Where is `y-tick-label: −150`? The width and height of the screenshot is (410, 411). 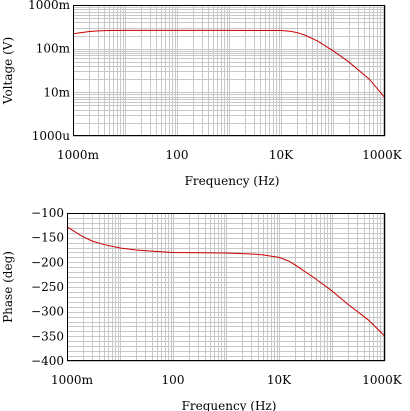 y-tick-label: −150 is located at coordinates (47, 238).